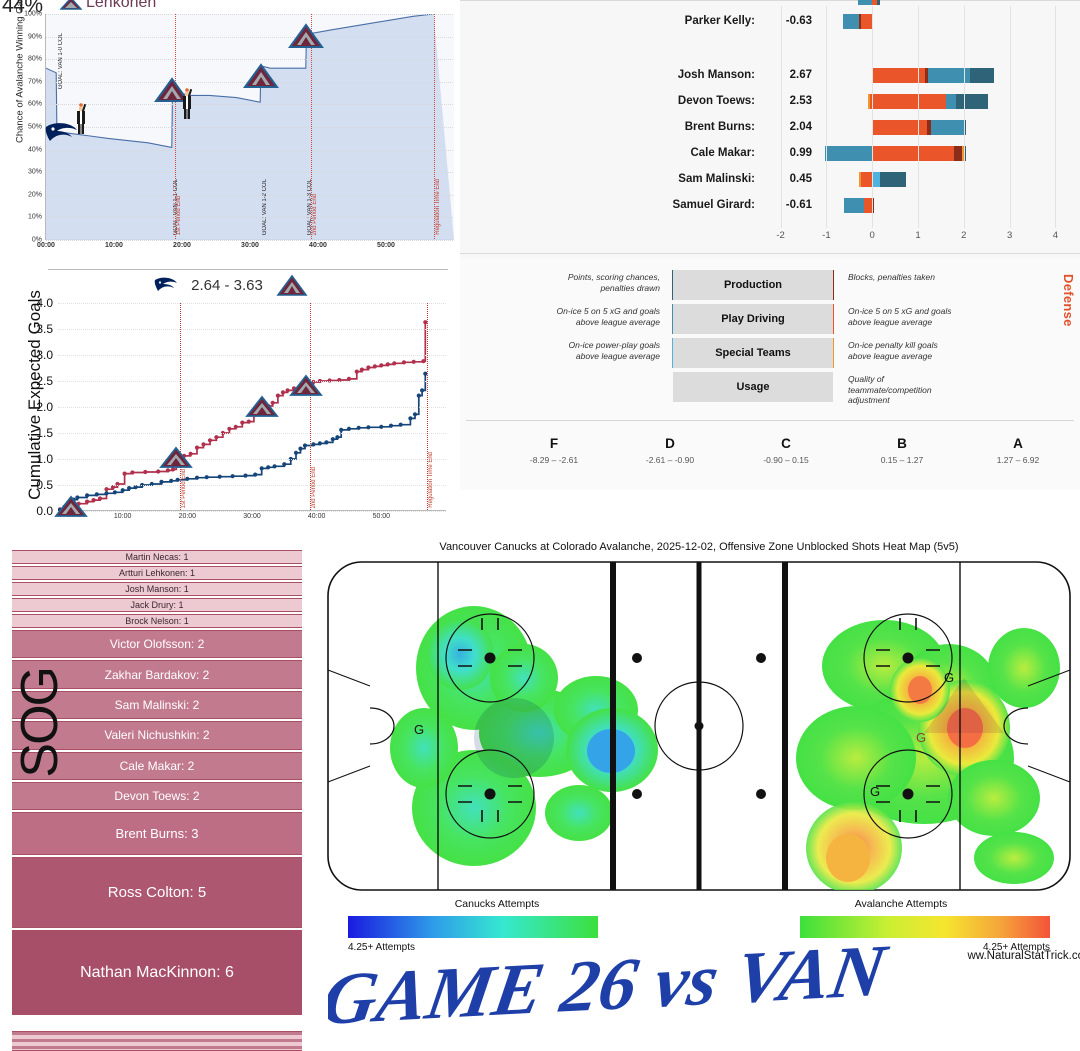  What do you see at coordinates (184, 488) in the screenshot?
I see `period-marker-label: 1st Period End` at bounding box center [184, 488].